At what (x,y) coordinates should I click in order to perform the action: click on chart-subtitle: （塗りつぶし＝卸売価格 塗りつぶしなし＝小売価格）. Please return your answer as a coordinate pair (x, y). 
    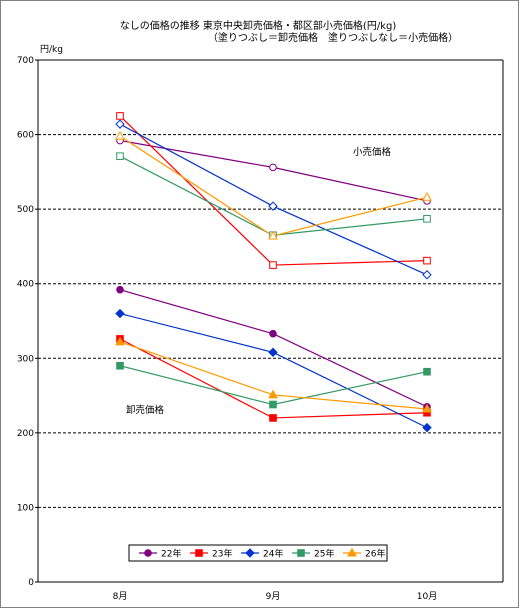
    Looking at the image, I should click on (333, 37).